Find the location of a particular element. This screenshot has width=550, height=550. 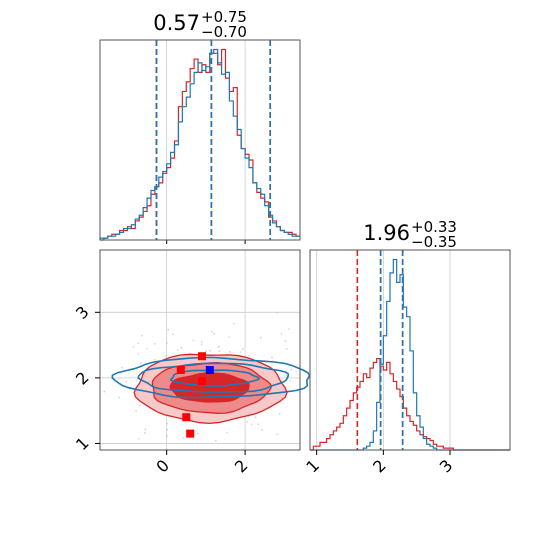

hist-step-line is located at coordinates (410, 404).